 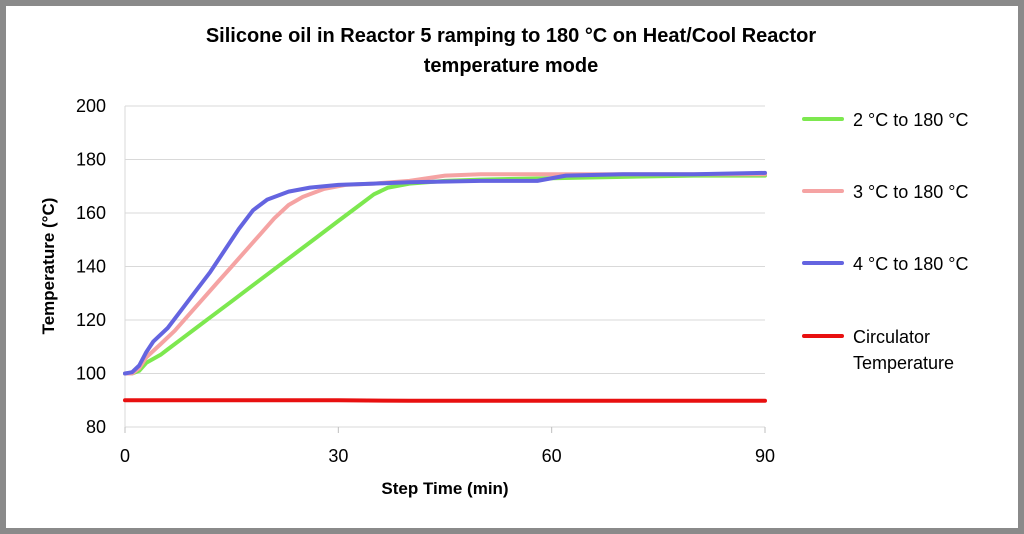 What do you see at coordinates (91, 213) in the screenshot?
I see `y-tick-label: 160` at bounding box center [91, 213].